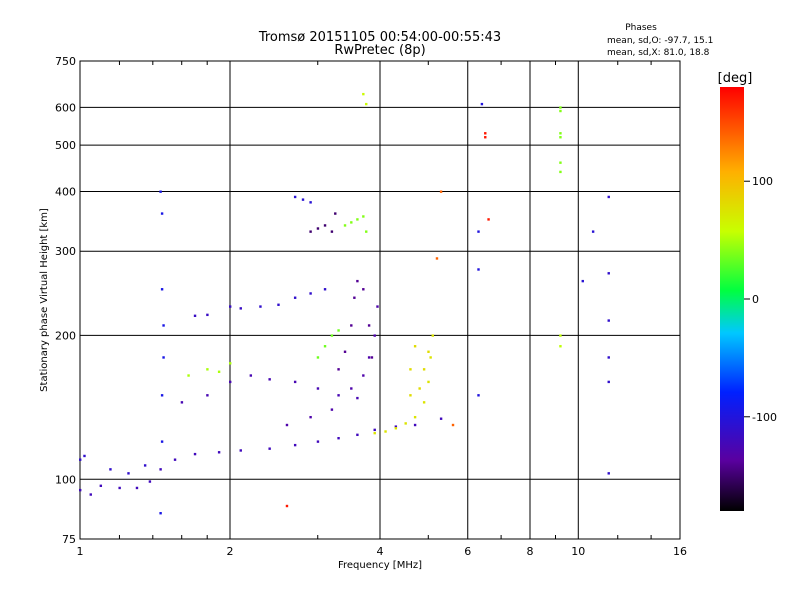 The width and height of the screenshot is (800, 600). I want to click on x-axis-label: Frequency [MHz], so click(380, 565).